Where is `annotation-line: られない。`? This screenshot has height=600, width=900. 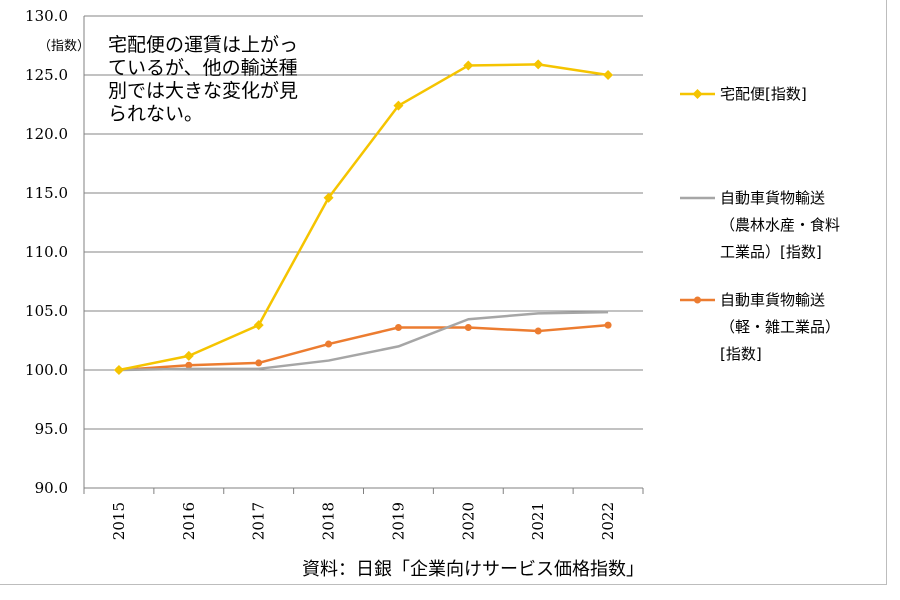
annotation-line: られない。 is located at coordinates (155, 114).